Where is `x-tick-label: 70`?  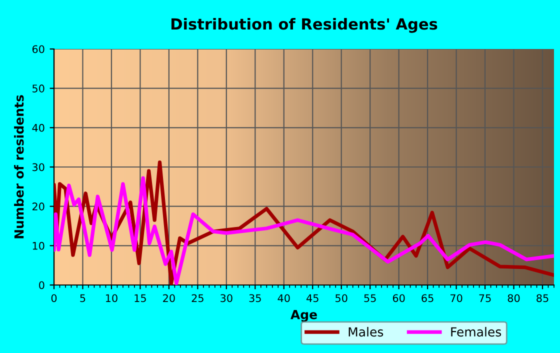 x-tick-label: 70 is located at coordinates (456, 298).